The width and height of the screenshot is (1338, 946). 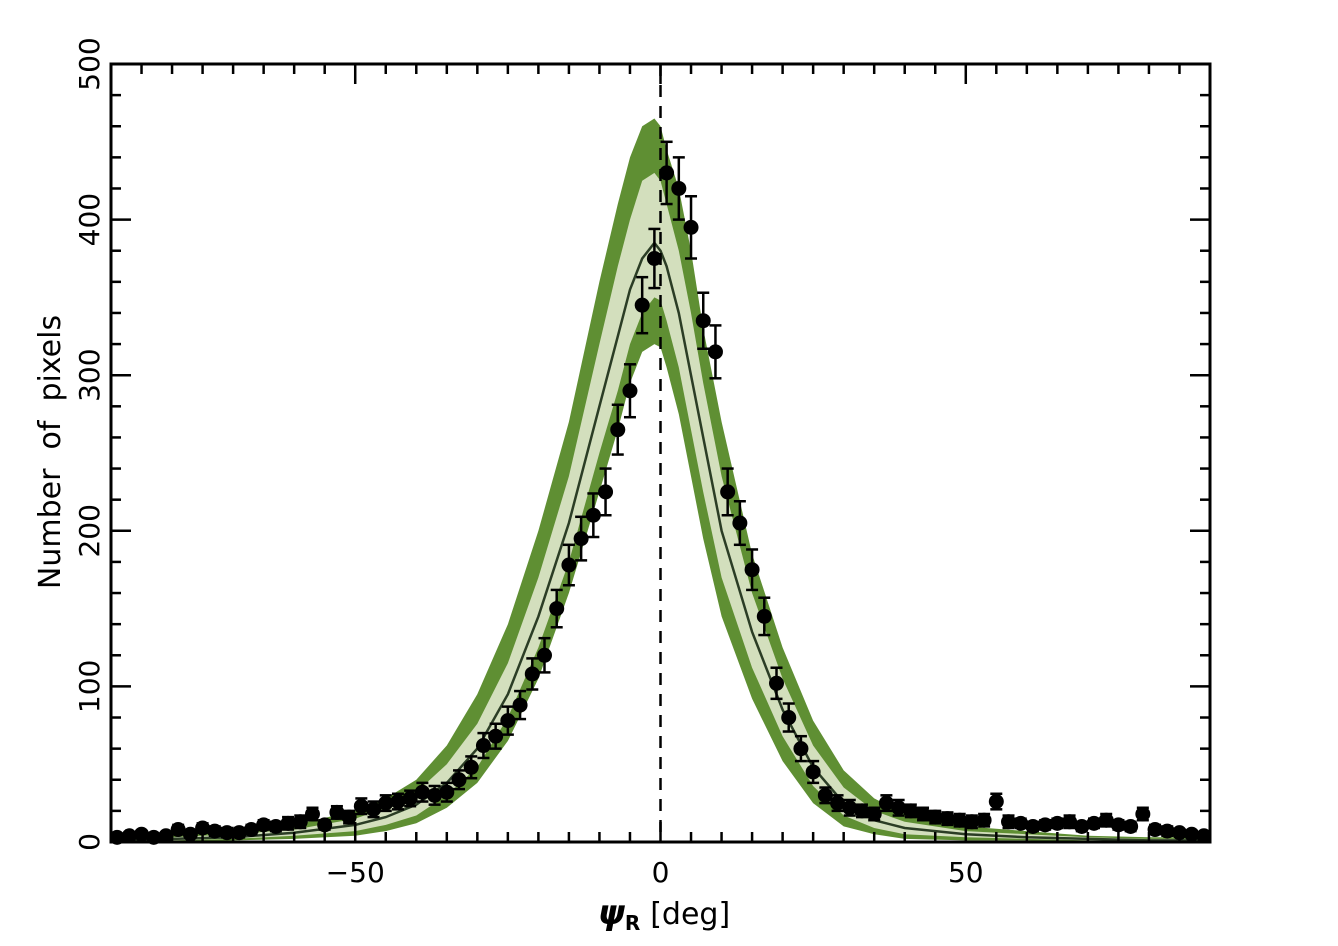 What do you see at coordinates (50, 452) in the screenshot?
I see `y-axis-title: Number of pixels` at bounding box center [50, 452].